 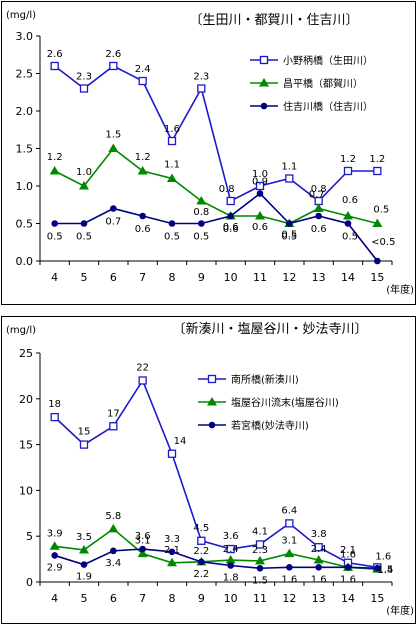 I want to click on y-tick-label: 5, so click(x=29, y=536).